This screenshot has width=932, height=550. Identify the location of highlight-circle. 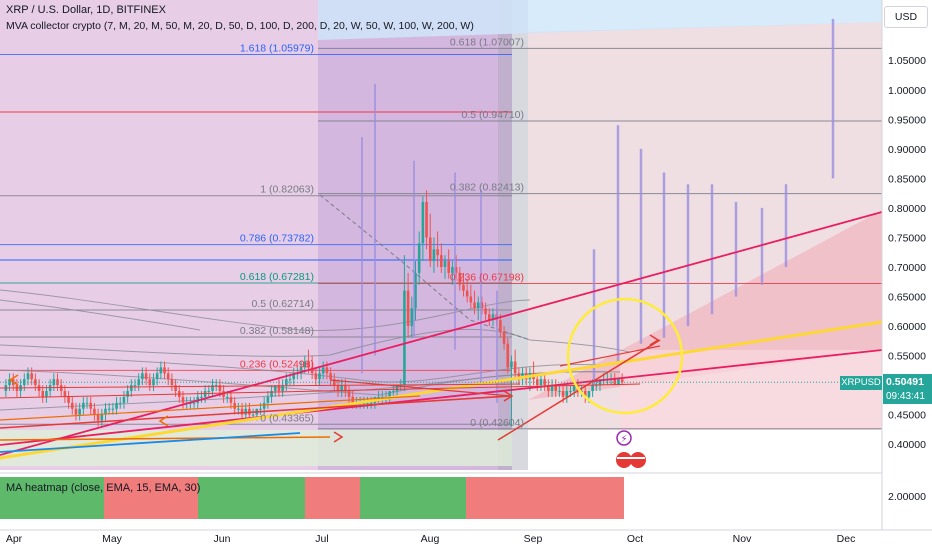
(625, 356).